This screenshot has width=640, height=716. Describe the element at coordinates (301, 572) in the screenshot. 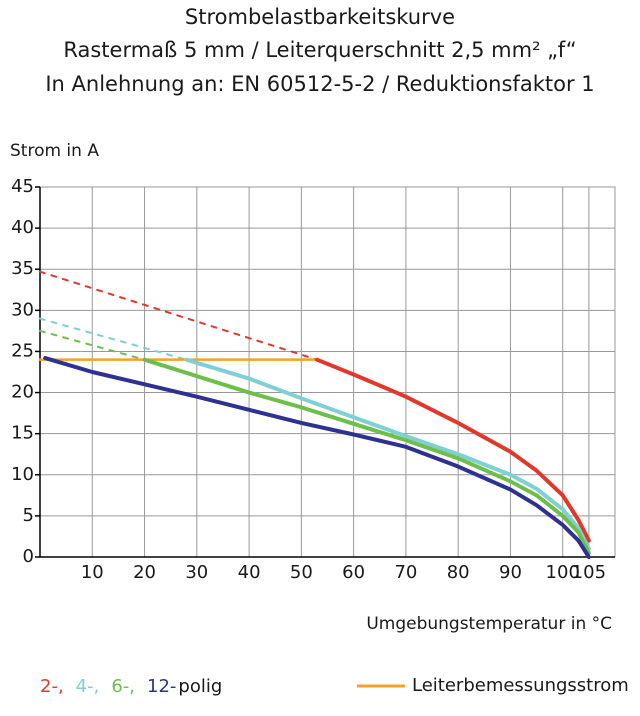

I see `x-tick-label: 50` at that location.